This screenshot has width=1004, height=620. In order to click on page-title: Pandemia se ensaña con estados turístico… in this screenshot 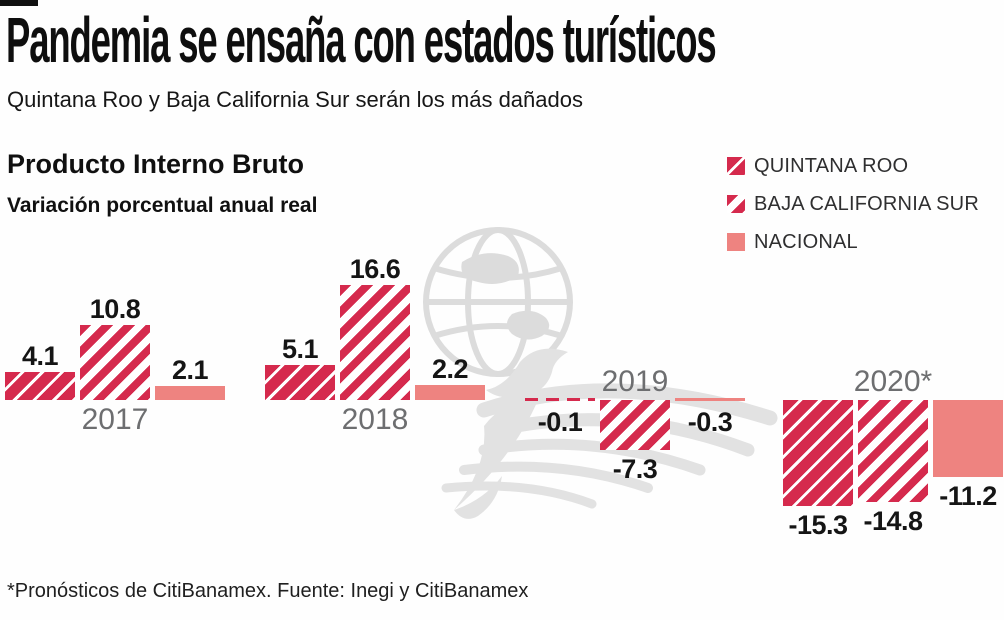, I will do `click(361, 40)`.